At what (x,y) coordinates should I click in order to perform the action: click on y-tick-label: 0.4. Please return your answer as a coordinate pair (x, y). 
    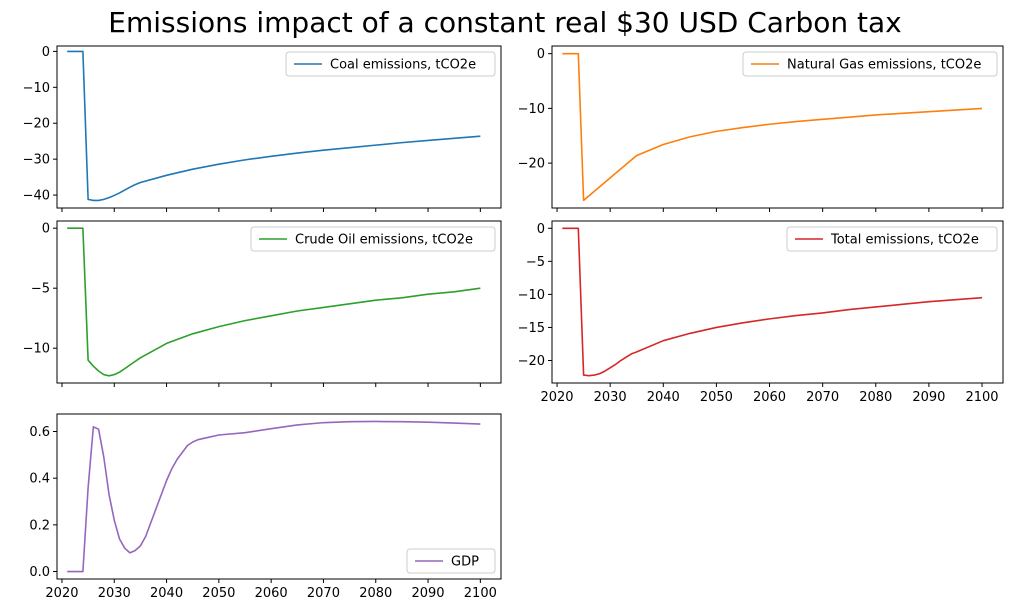
    Looking at the image, I should click on (39, 479).